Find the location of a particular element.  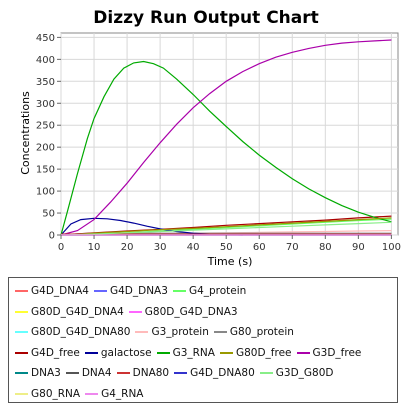

legend-label: G80D_G4D_DNA80 is located at coordinates (81, 332).